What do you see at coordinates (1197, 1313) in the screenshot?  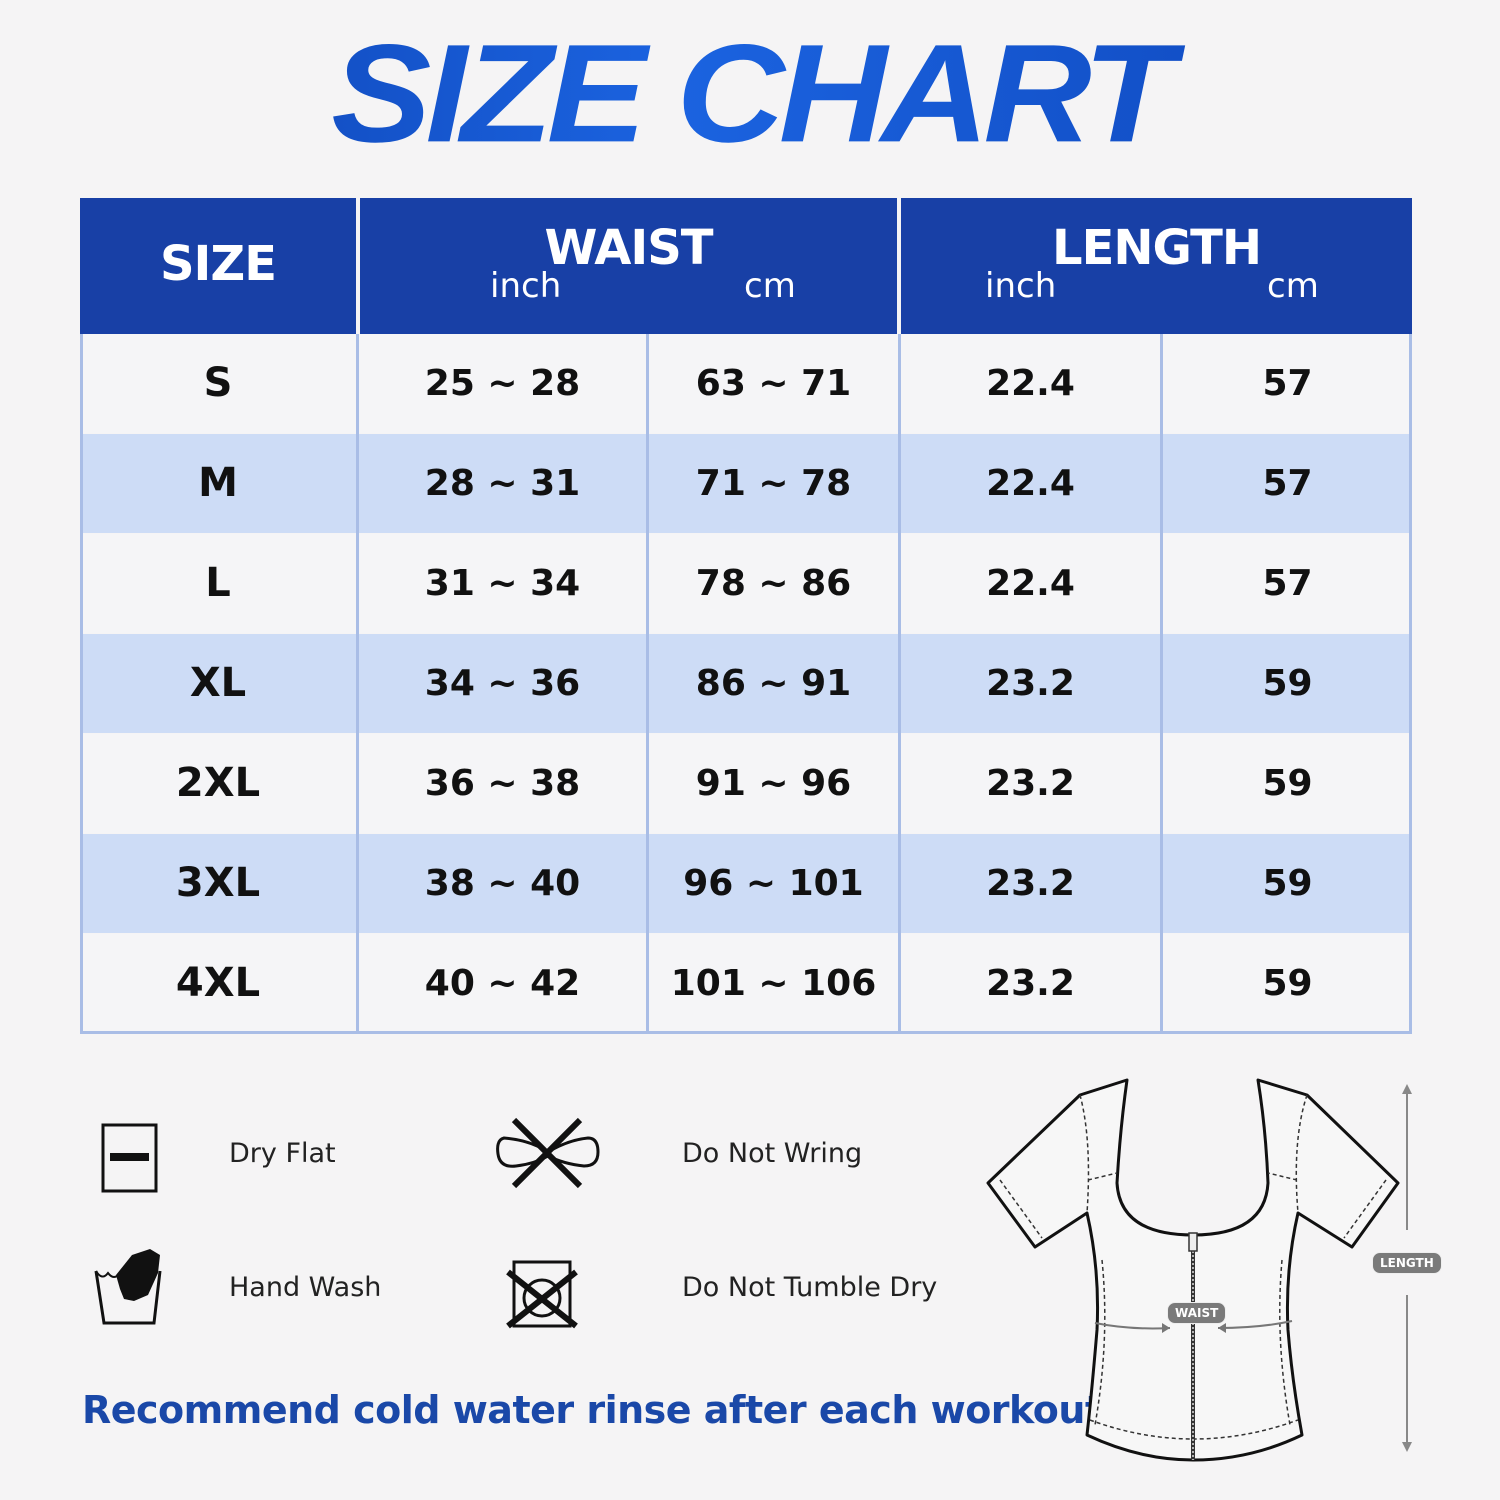 I see `waist-label: WAIST` at bounding box center [1197, 1313].